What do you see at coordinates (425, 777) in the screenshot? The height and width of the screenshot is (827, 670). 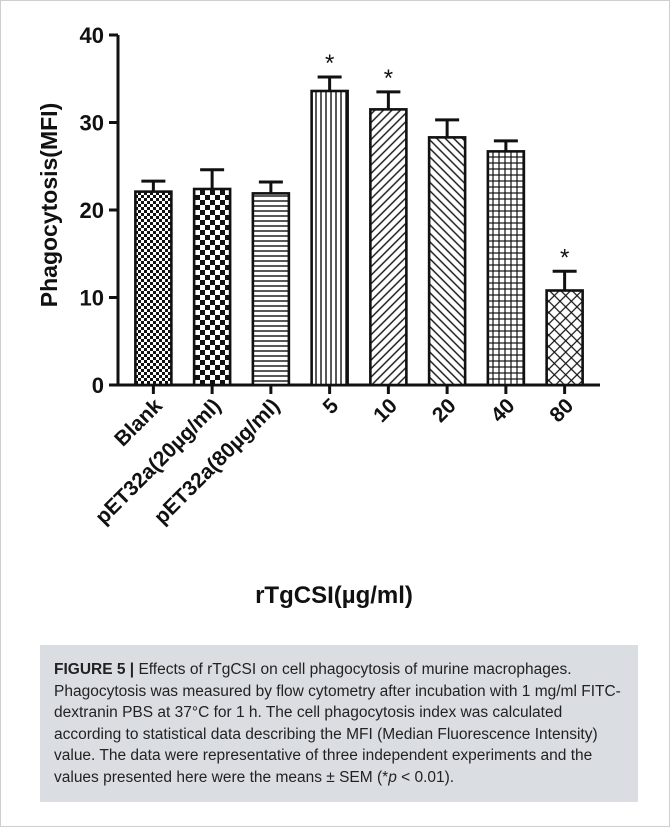 I see `caption-tail: < 0.01).` at bounding box center [425, 777].